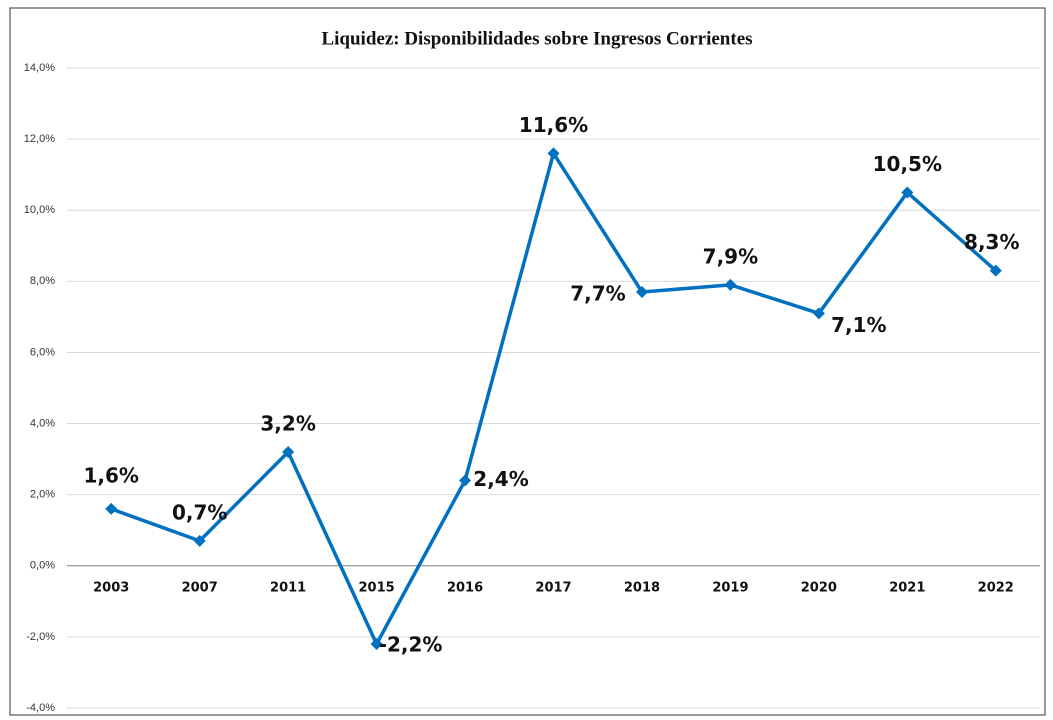  What do you see at coordinates (991, 242) in the screenshot?
I see `data-label: 8,3%` at bounding box center [991, 242].